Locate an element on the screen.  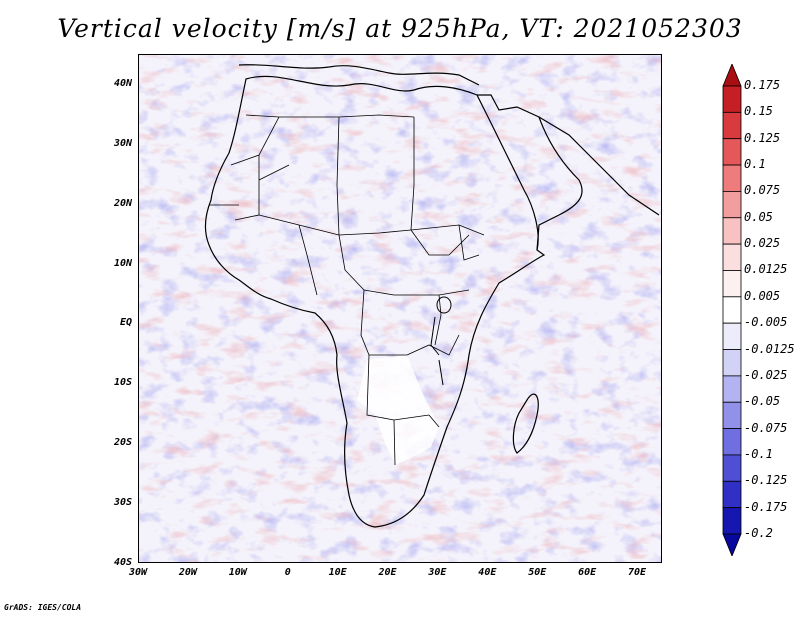
lon-tick-label: 20E is located at coordinates (387, 572).